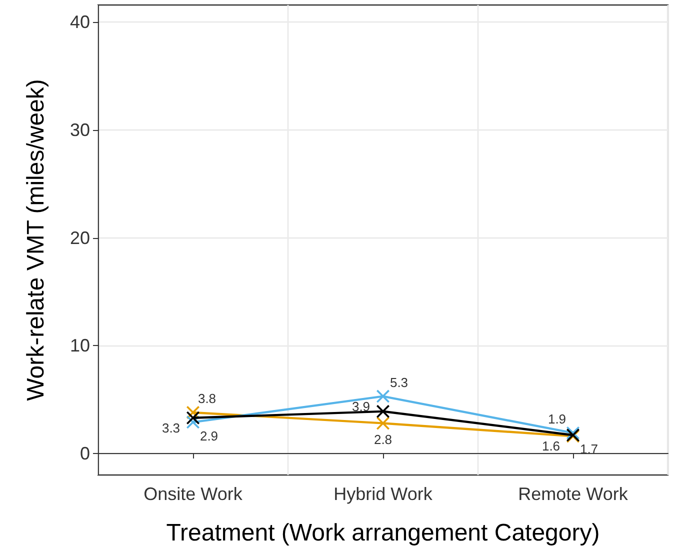 Image resolution: width=680 pixels, height=552 pixels. I want to click on y-tick-label: 40, so click(80, 22).